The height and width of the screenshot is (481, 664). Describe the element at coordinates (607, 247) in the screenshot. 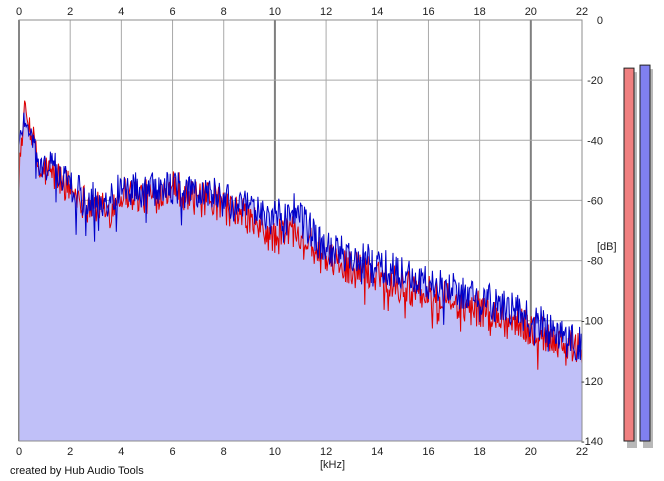

I see `y-axis-title: [dB]` at that location.